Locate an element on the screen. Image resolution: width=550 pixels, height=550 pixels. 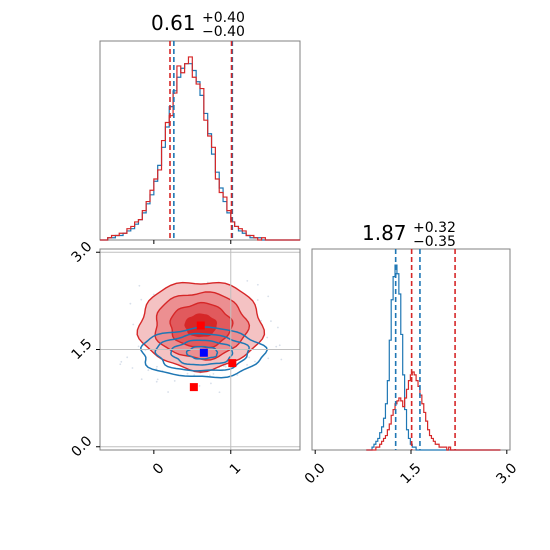
joint-y-tick-label-2: 3.0 is located at coordinates (81, 252).